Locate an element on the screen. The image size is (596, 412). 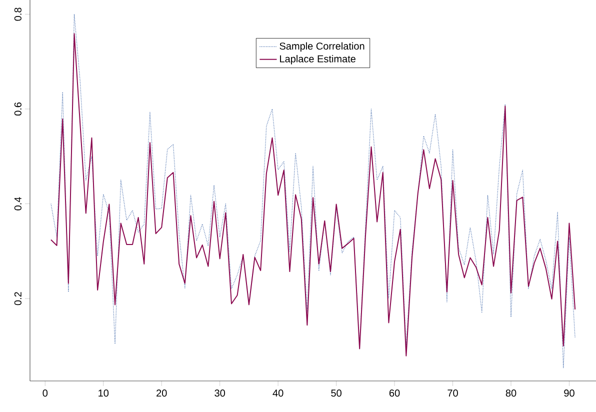
y-tick-label: 0.8 is located at coordinates (18, 14).